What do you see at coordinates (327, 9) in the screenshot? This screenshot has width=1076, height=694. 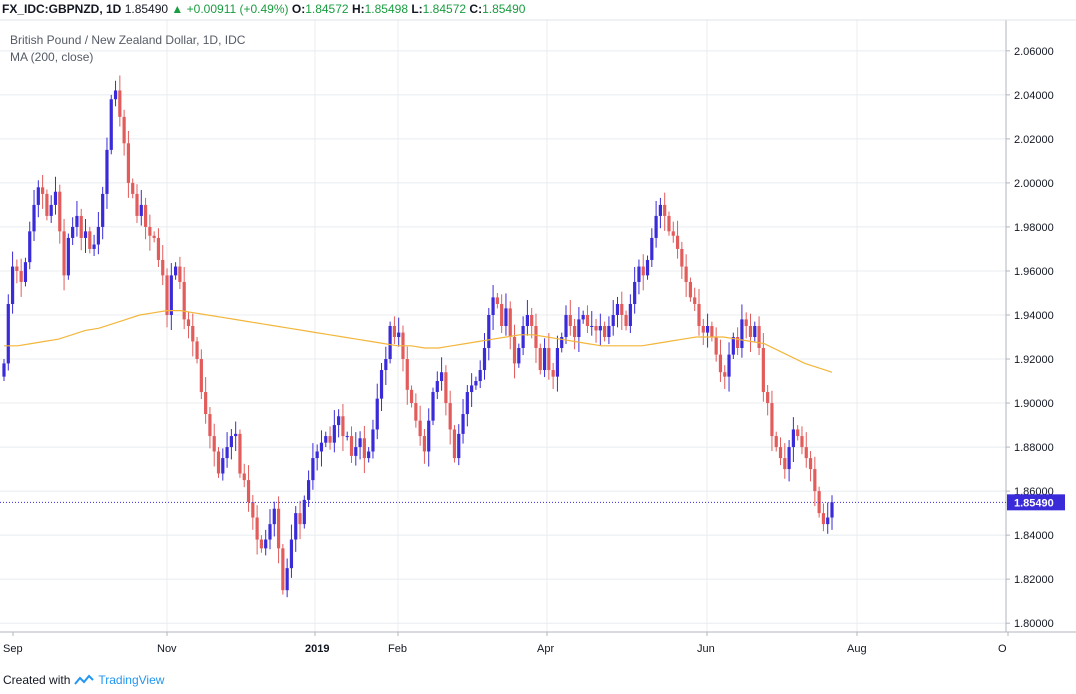 I see `open-value: 1.84572` at bounding box center [327, 9].